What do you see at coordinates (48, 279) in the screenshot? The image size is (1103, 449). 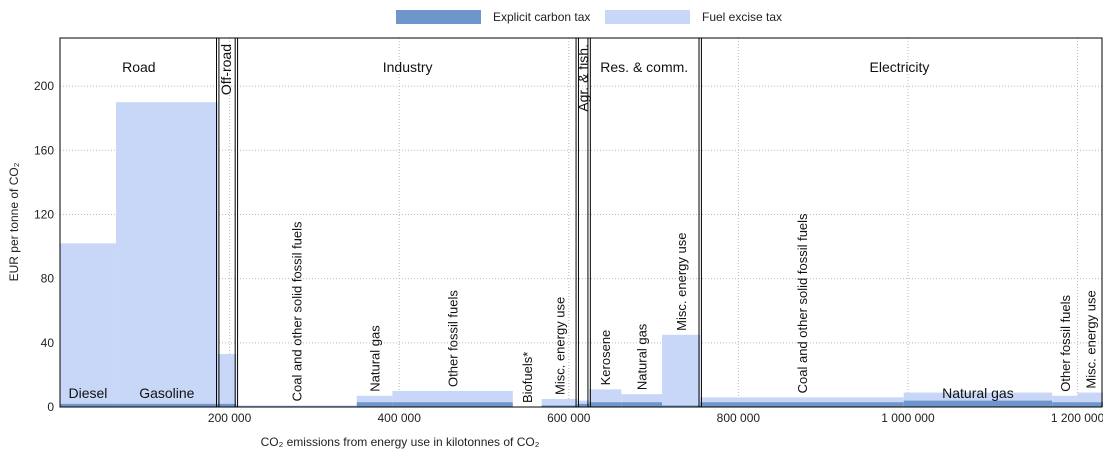 I see `y-tick-label: 80` at bounding box center [48, 279].